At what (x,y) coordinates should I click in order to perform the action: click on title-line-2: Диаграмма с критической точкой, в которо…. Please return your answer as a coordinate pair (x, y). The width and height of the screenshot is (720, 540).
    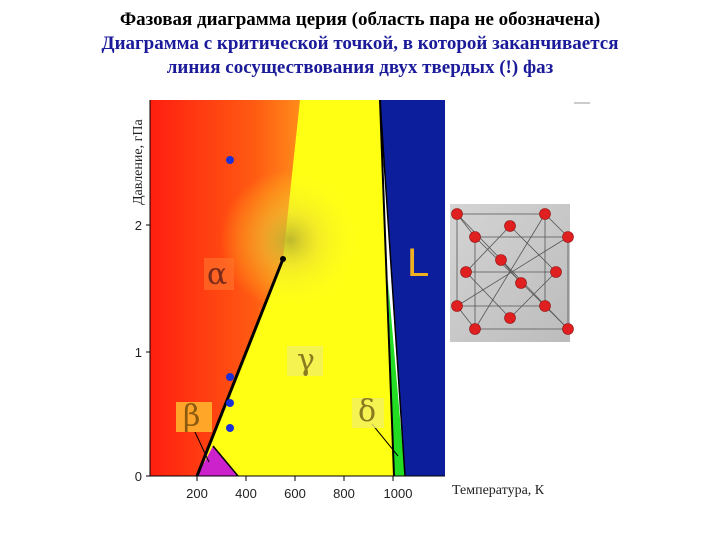
    Looking at the image, I should click on (360, 43).